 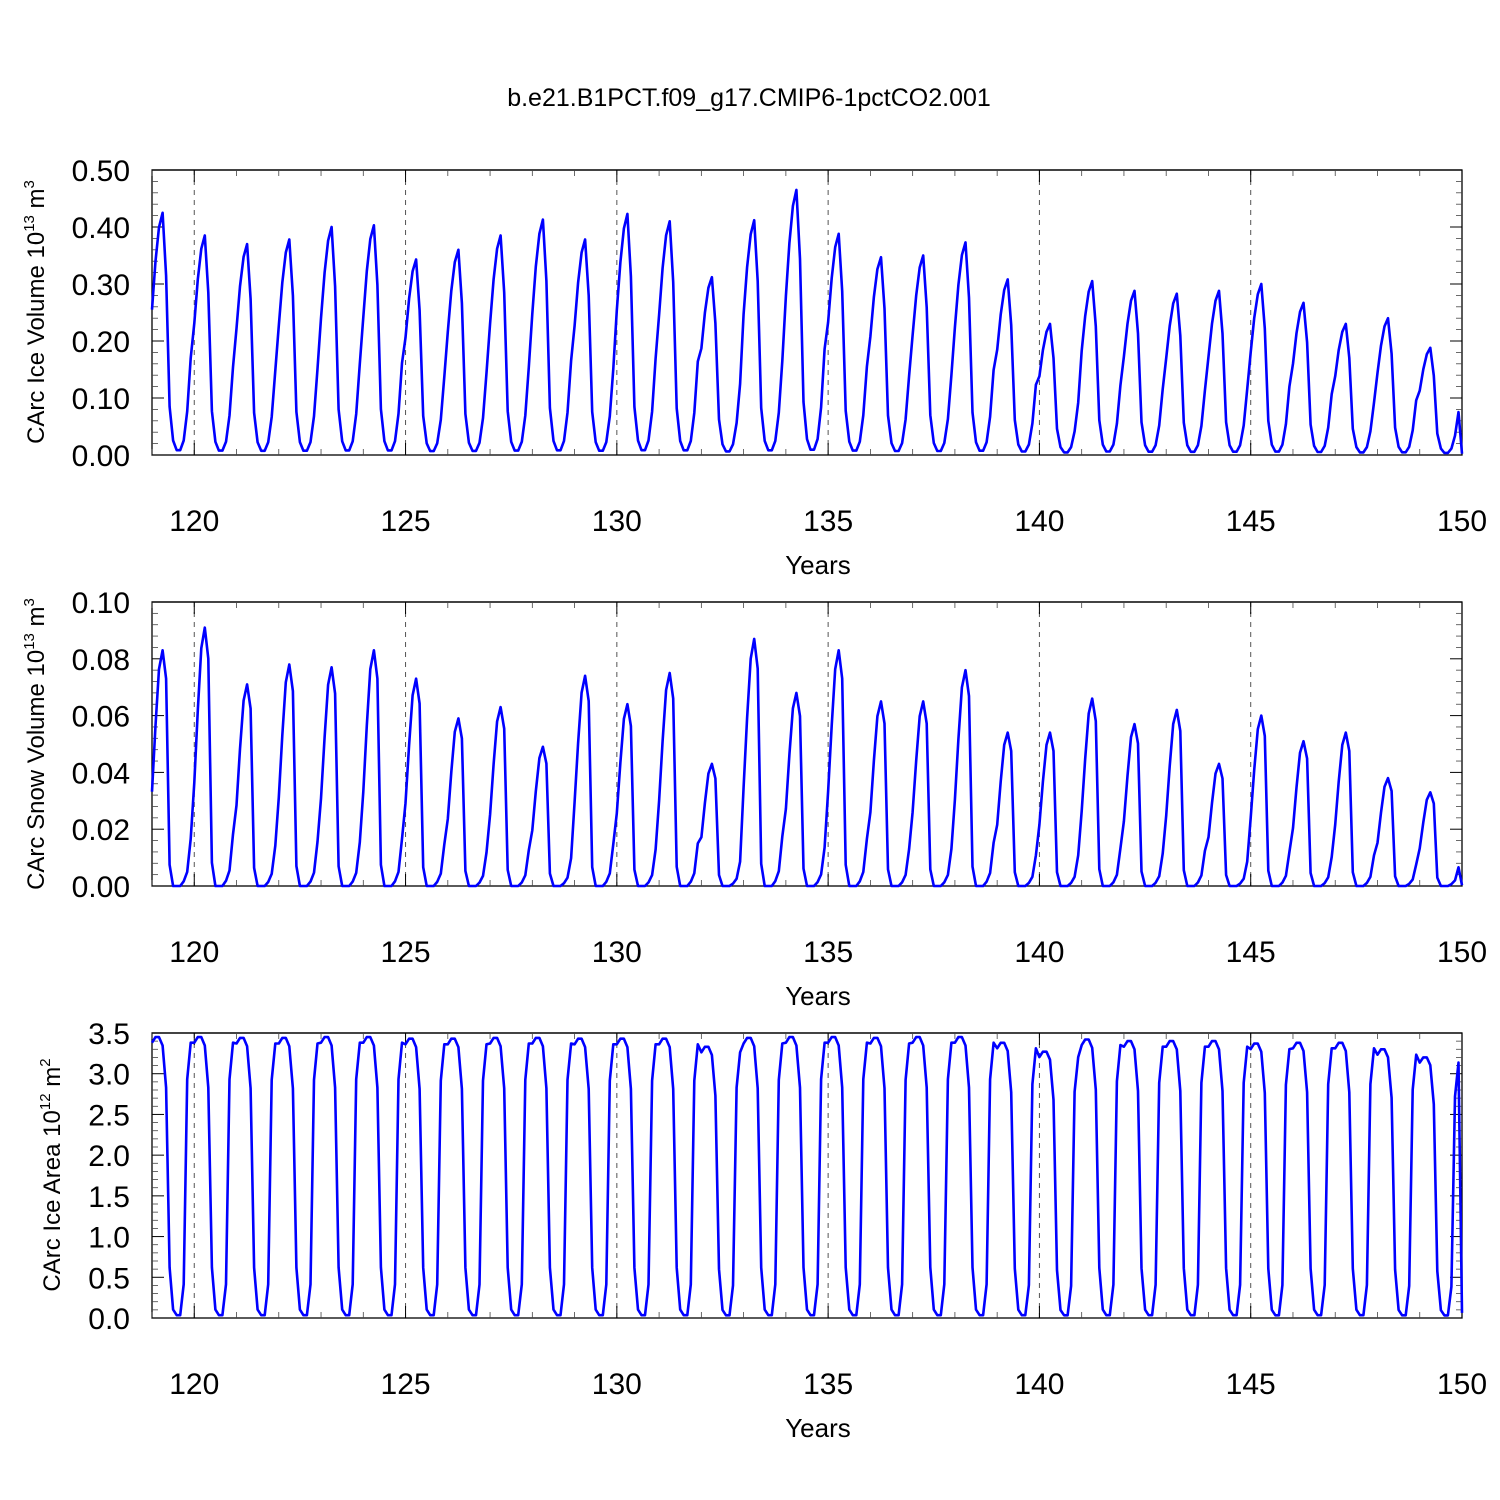 What do you see at coordinates (109, 1278) in the screenshot?
I see `y-tick-label: 0.5` at bounding box center [109, 1278].